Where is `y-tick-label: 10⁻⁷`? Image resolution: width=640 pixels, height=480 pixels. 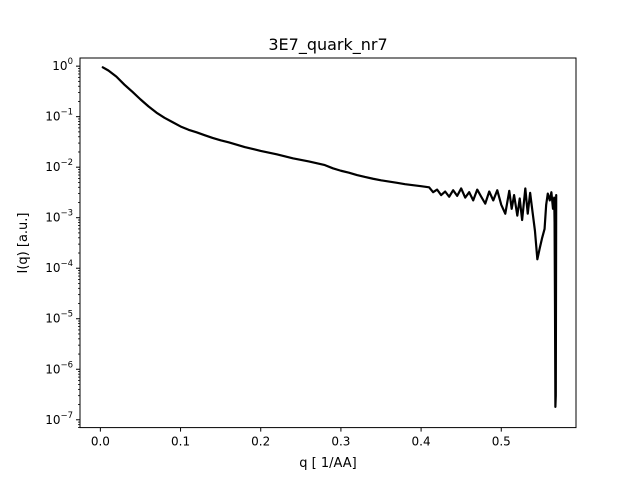 y-tick-label: 10⁻⁷ is located at coordinates (59, 419).